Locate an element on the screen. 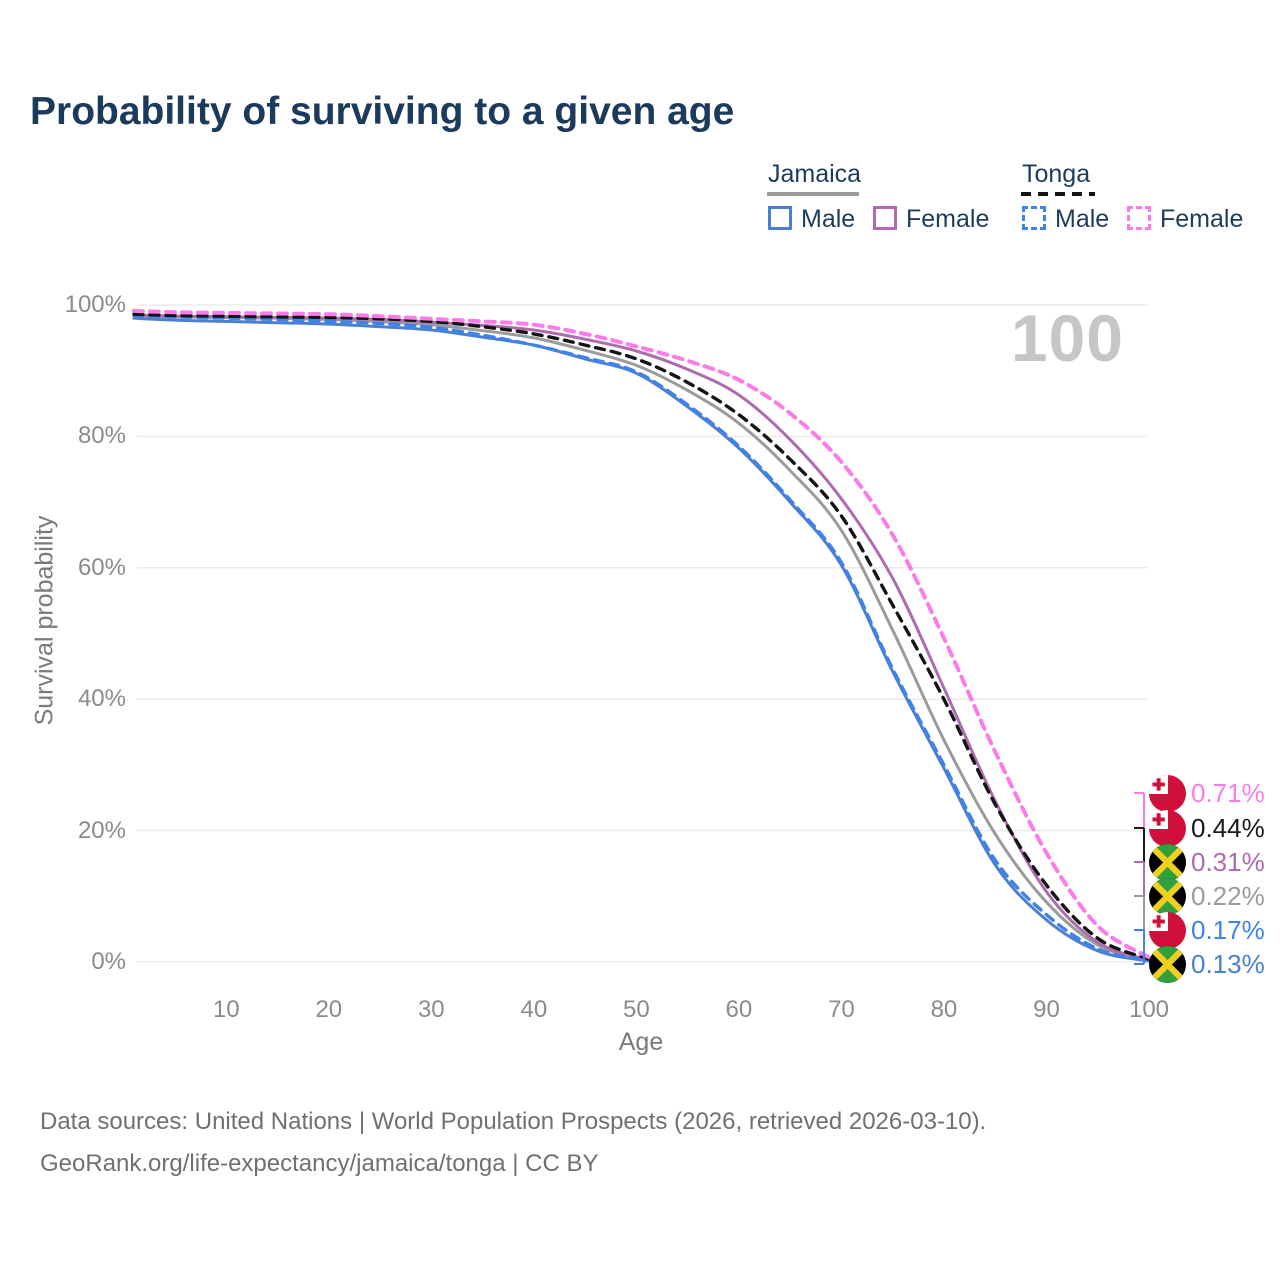 This screenshot has height=1280, width=1280. end-label-tonga-female: 0.71% is located at coordinates (1207, 793).